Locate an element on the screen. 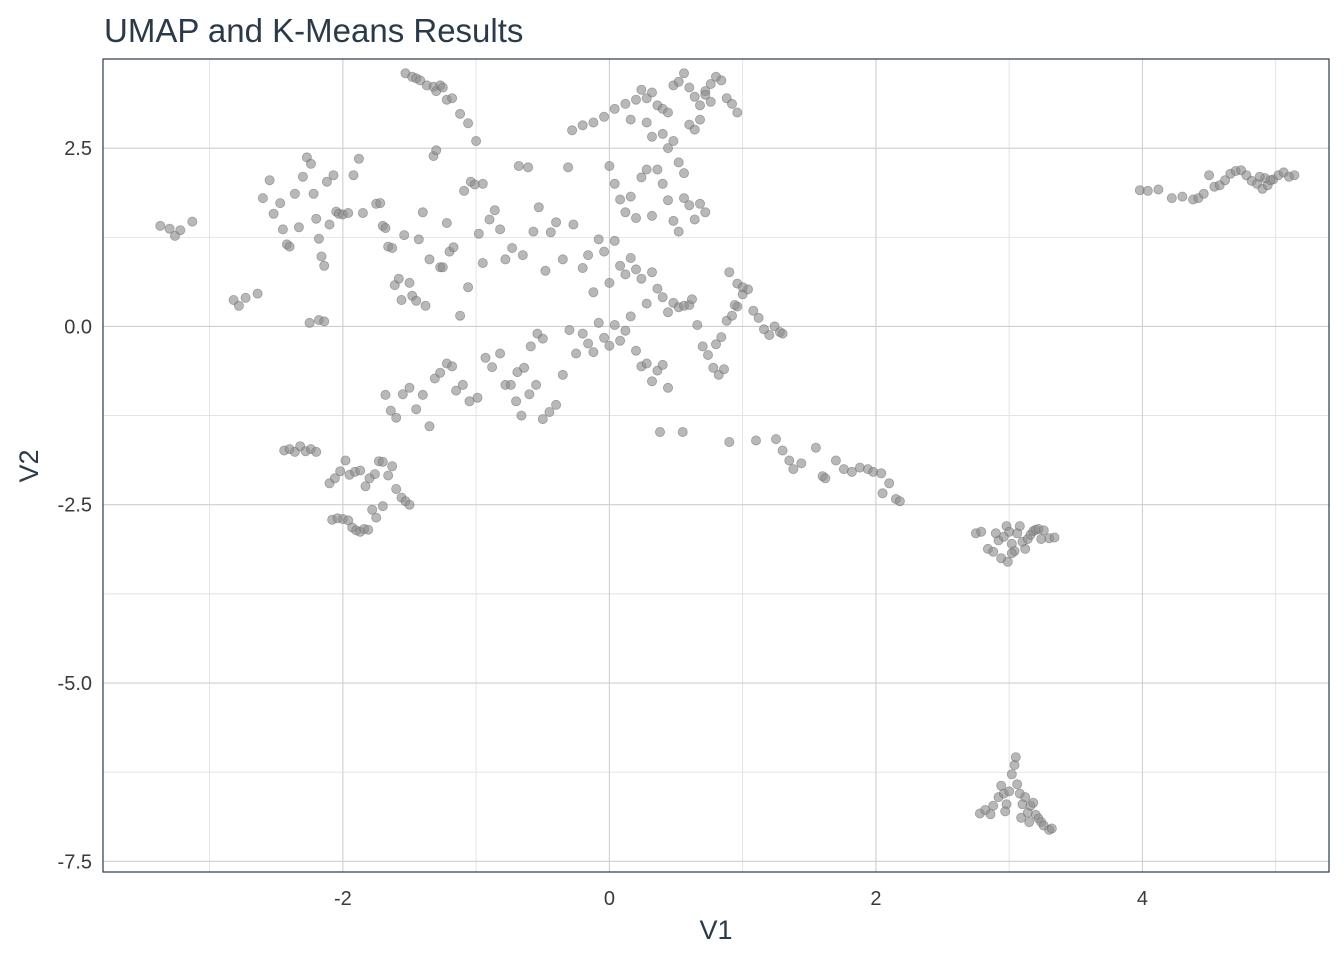 The image size is (1344, 960). x-tick-label: 4 is located at coordinates (1142, 899).